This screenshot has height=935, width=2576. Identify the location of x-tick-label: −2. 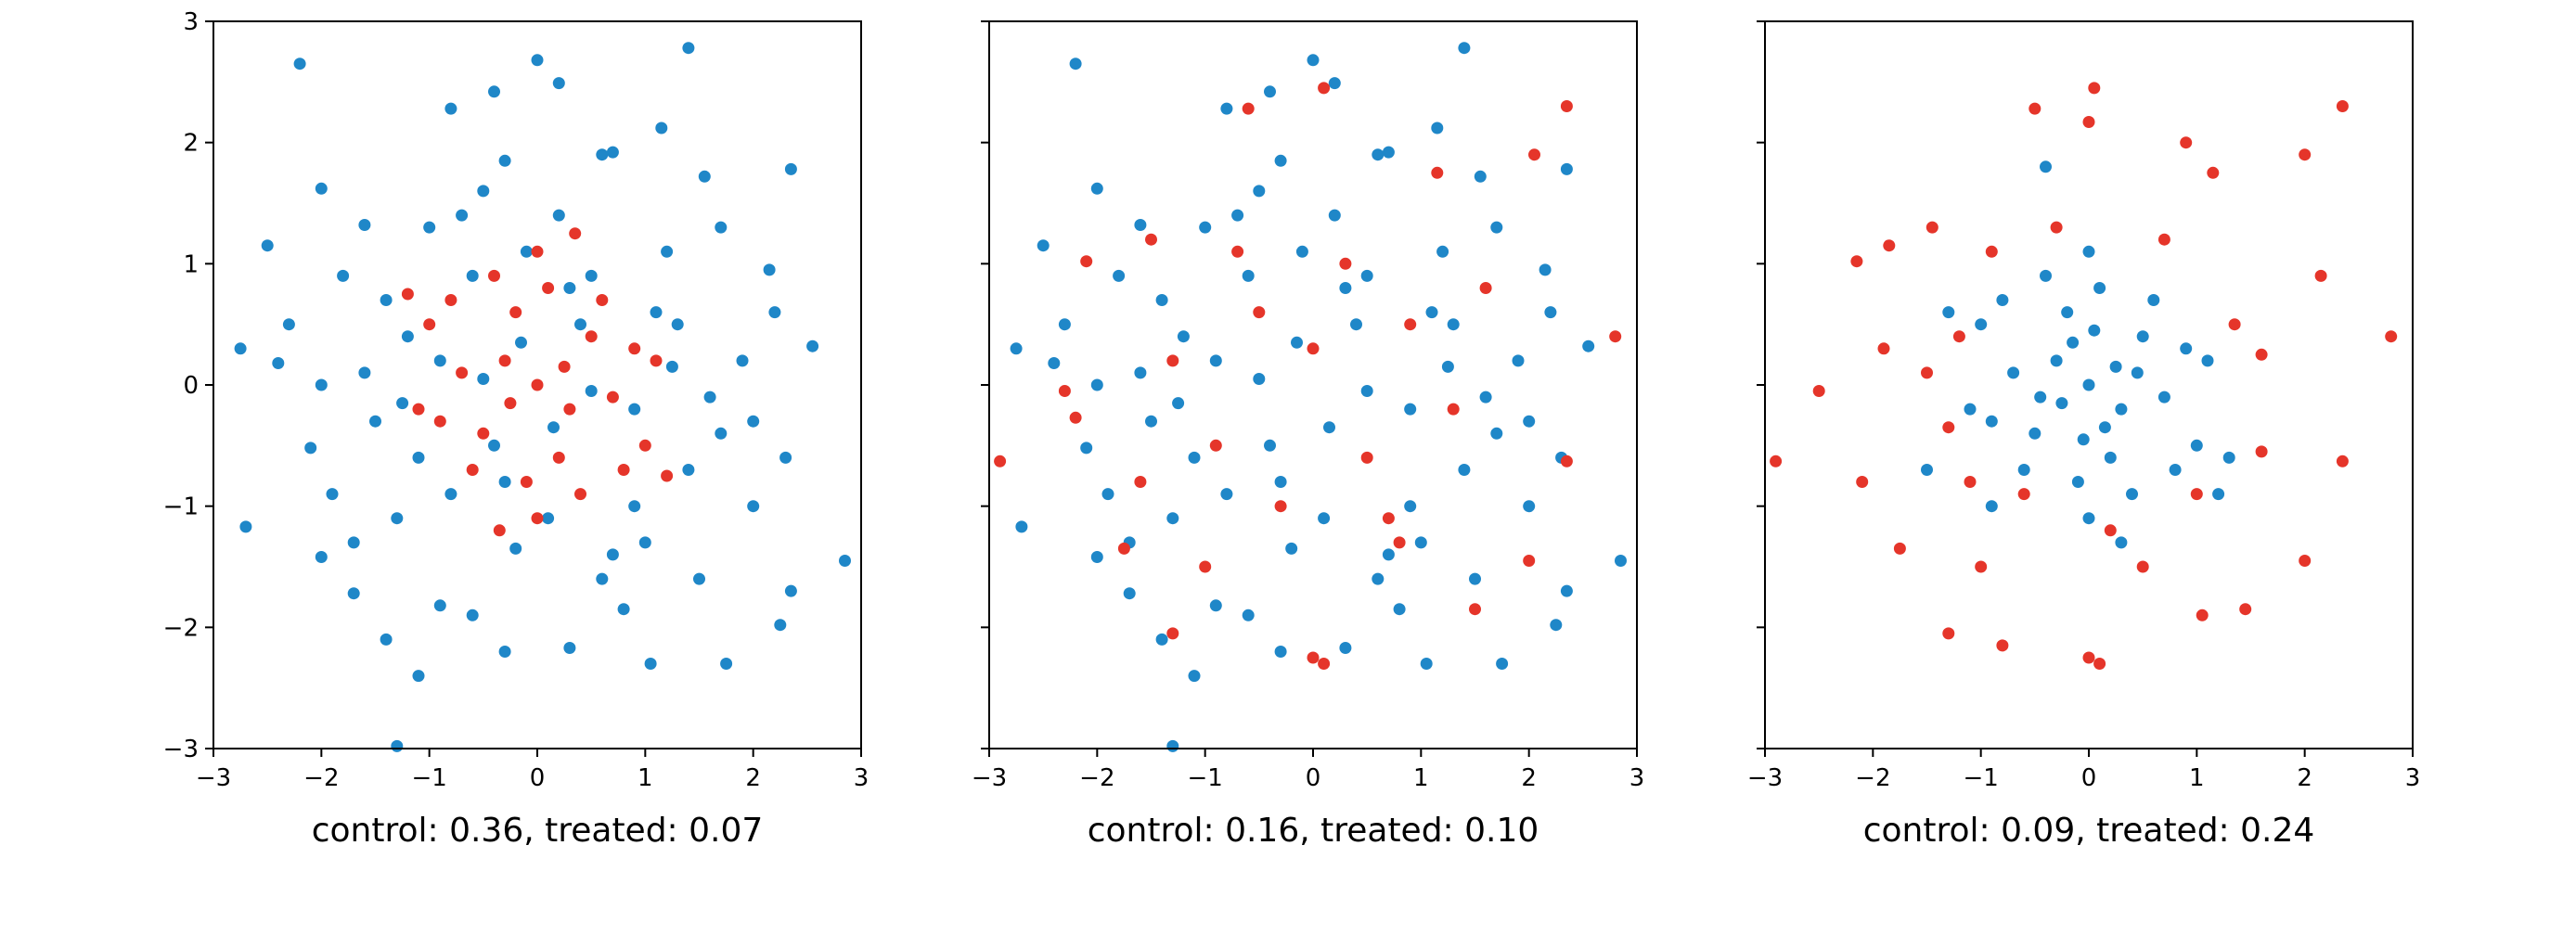
(1873, 778).